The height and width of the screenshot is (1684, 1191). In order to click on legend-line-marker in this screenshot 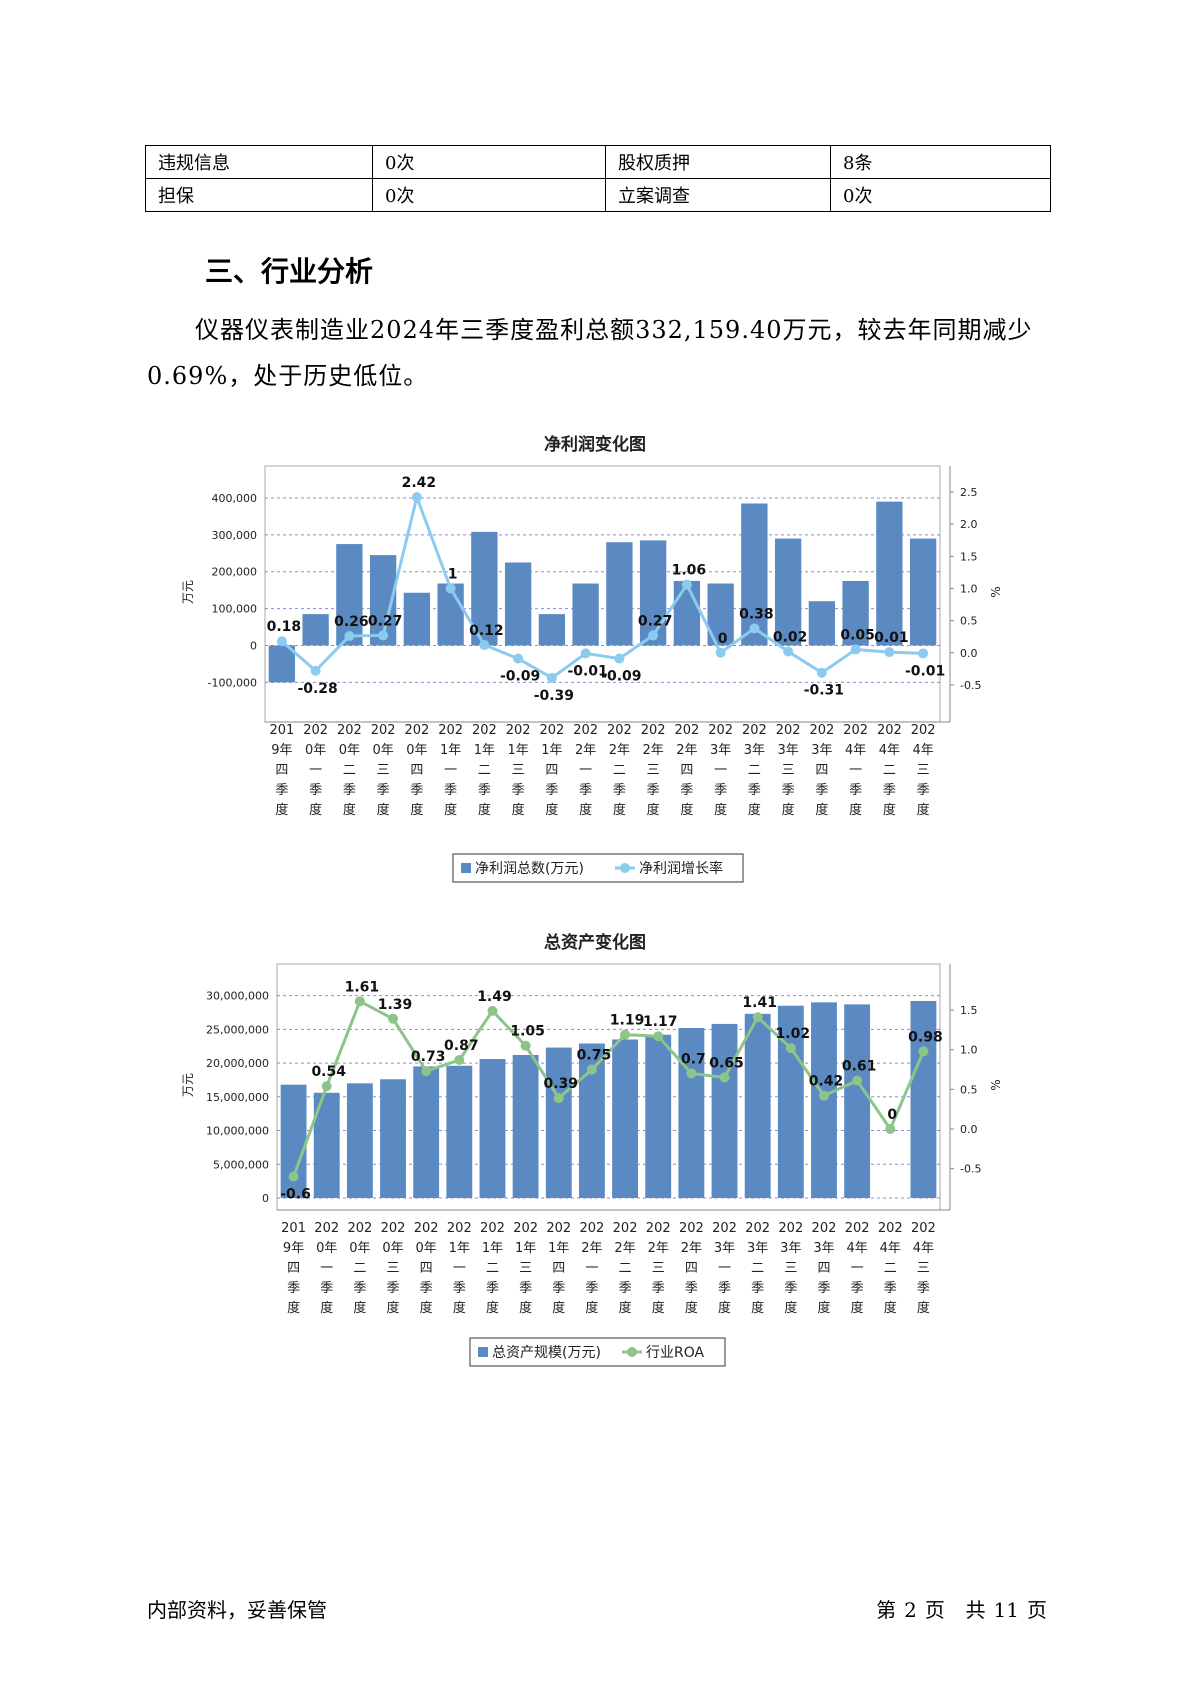, I will do `click(625, 868)`.